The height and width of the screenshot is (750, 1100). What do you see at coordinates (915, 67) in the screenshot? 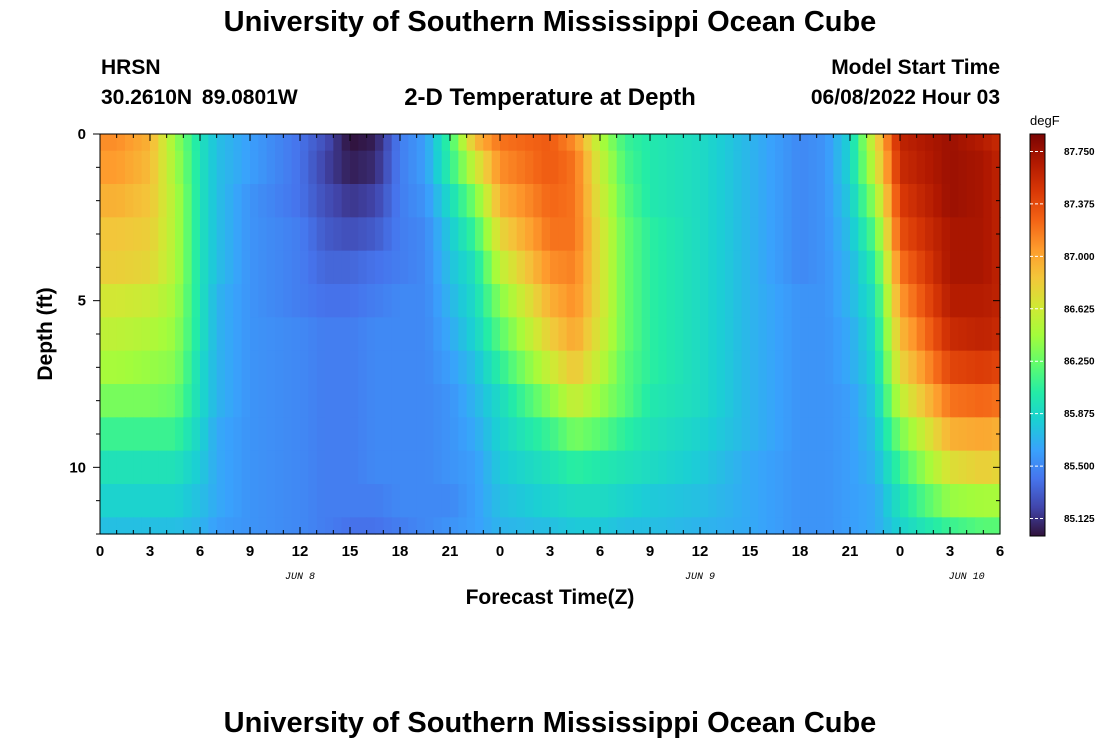
I see `model-start-label: Model Start Time` at bounding box center [915, 67].